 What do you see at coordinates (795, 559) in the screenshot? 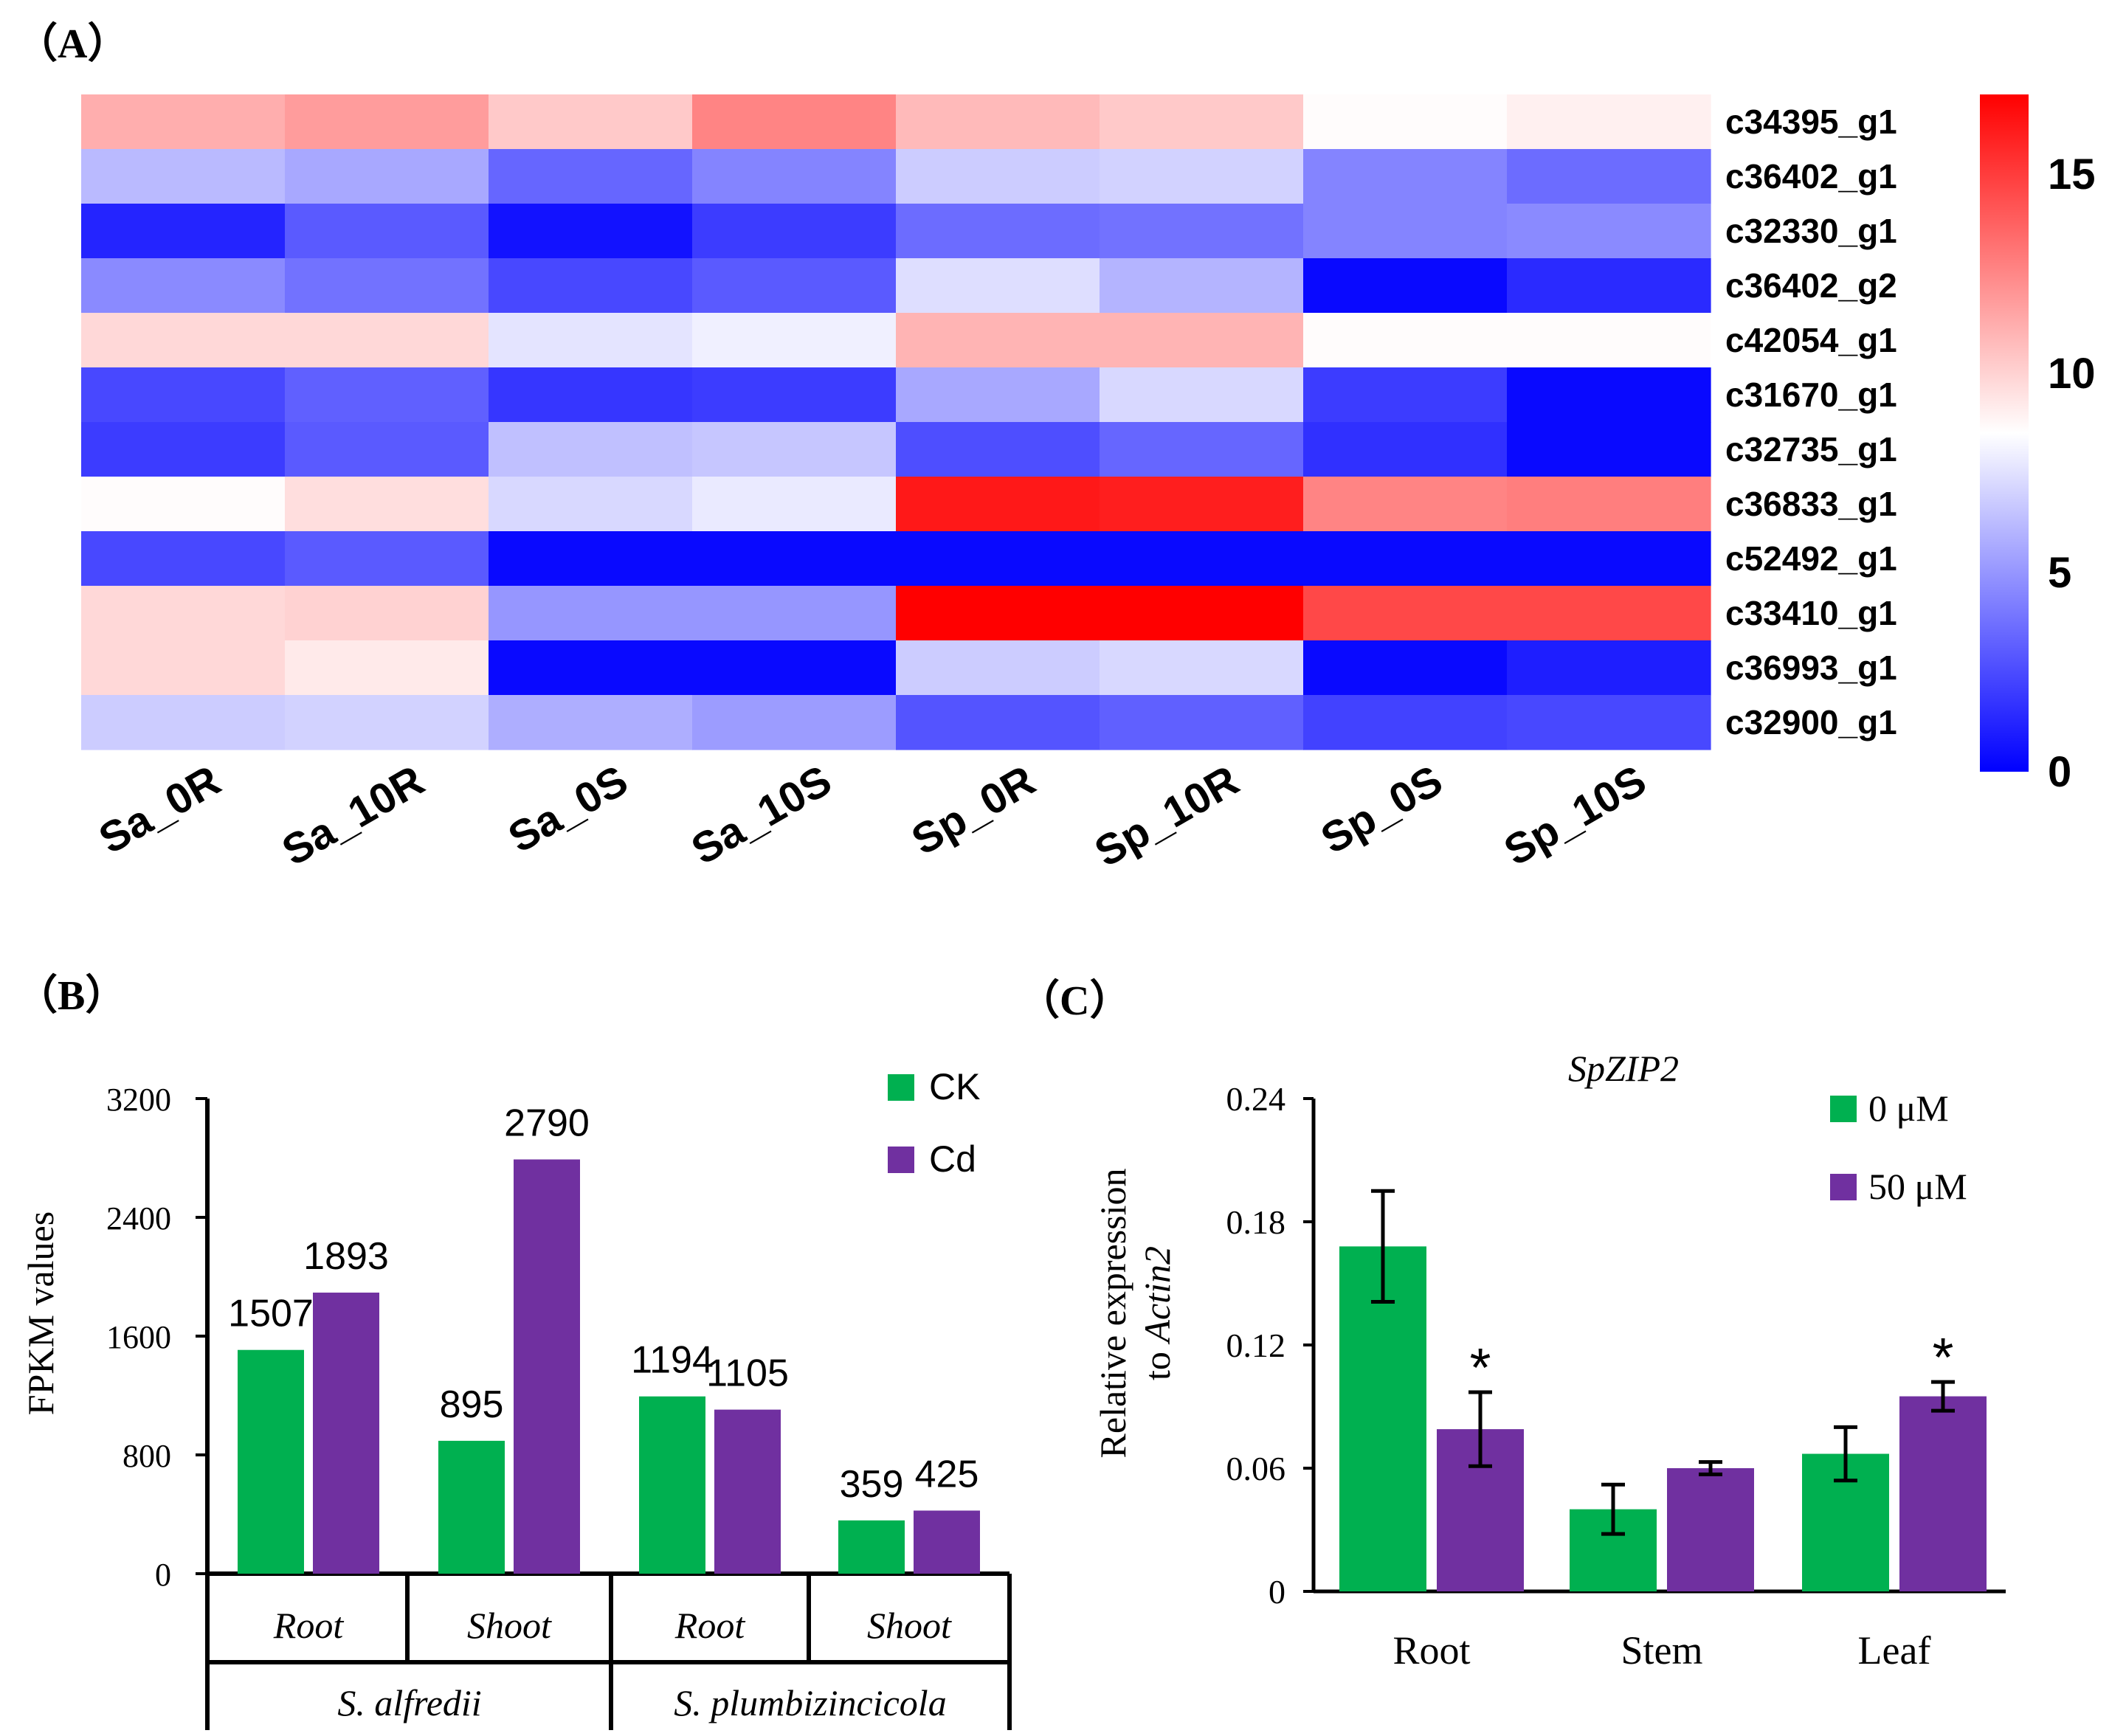
I see `heatmap-cell-c52492_g1-Sa_10S` at bounding box center [795, 559].